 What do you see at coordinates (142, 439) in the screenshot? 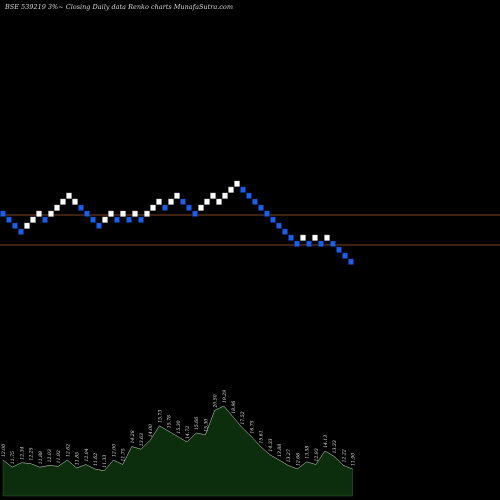
I see `volume-label: 13.63` at bounding box center [142, 439].